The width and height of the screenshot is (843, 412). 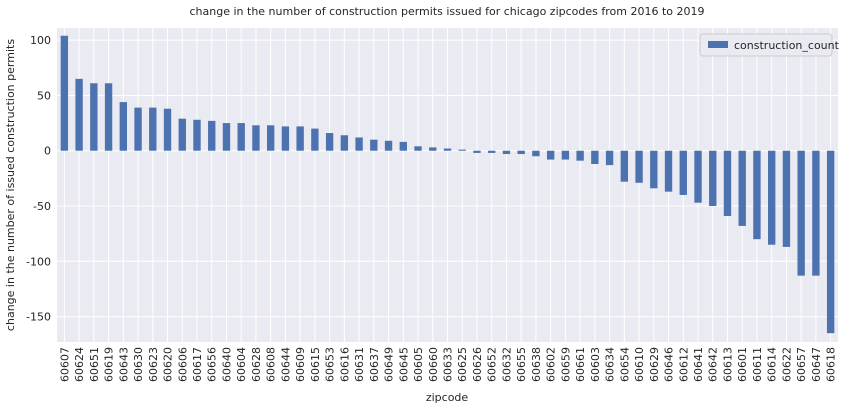 What do you see at coordinates (374, 364) in the screenshot?
I see `x-tick-label: 60637` at bounding box center [374, 364].